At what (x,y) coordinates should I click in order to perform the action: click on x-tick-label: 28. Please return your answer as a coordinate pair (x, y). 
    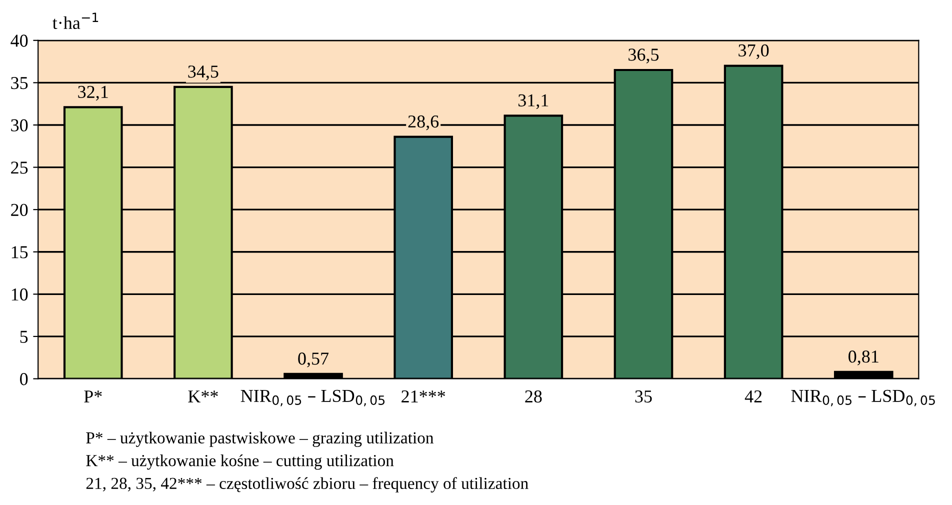
    Looking at the image, I should click on (533, 396).